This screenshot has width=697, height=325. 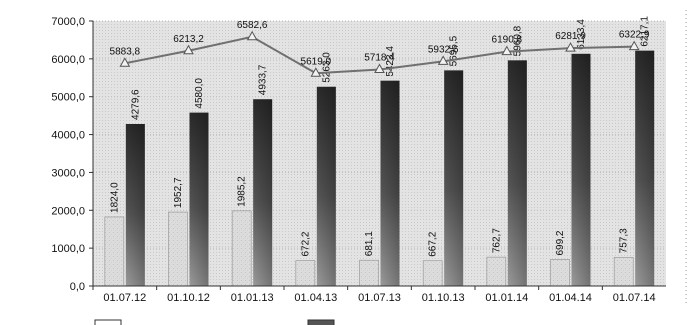 I want to click on x-tick-label: 01.07.14, so click(x=634, y=298).